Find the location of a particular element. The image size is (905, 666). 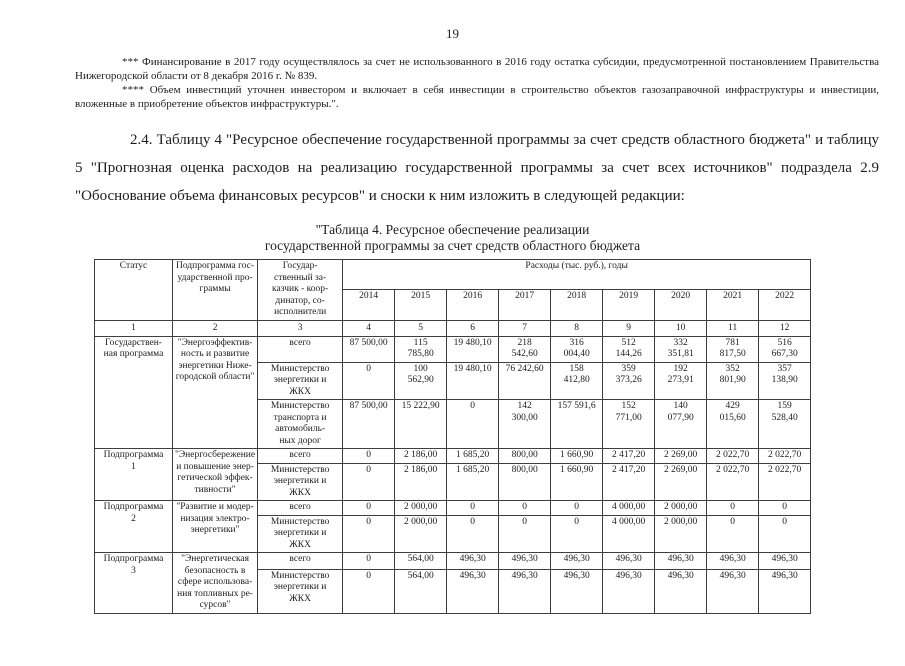

value-cell: 87 500,00 is located at coordinates (369, 424).